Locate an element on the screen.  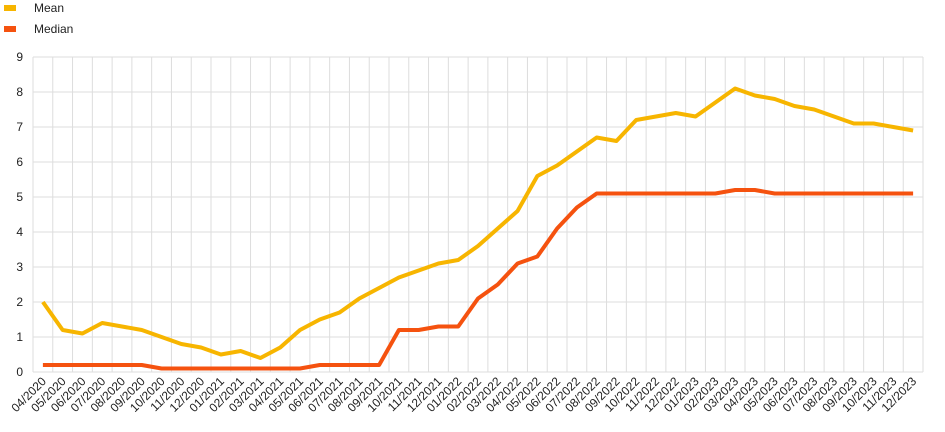
y-tick-label: 1 is located at coordinates (19, 337).